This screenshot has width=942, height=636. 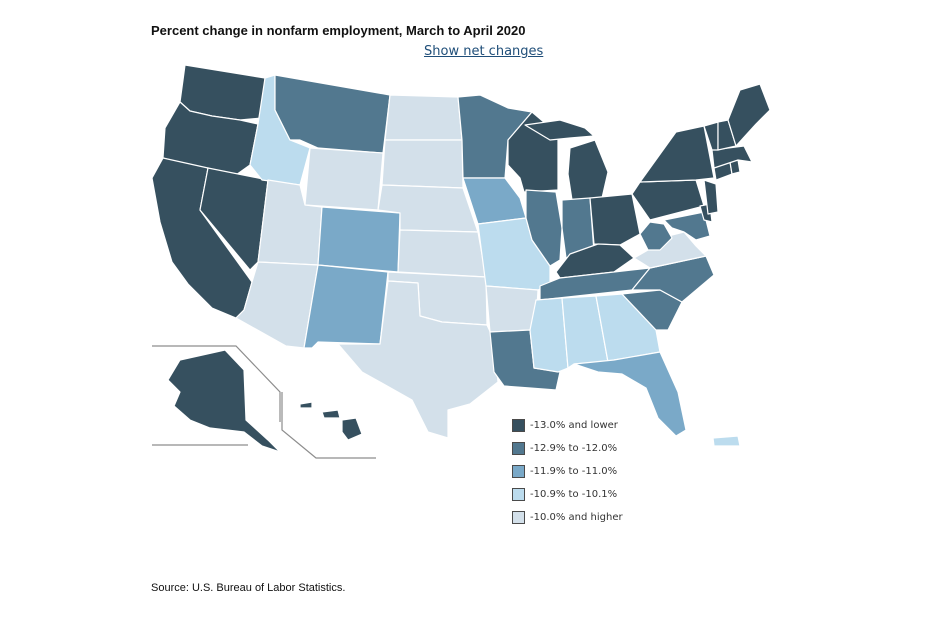 I want to click on alaska-inset-frame, so click(x=216, y=383).